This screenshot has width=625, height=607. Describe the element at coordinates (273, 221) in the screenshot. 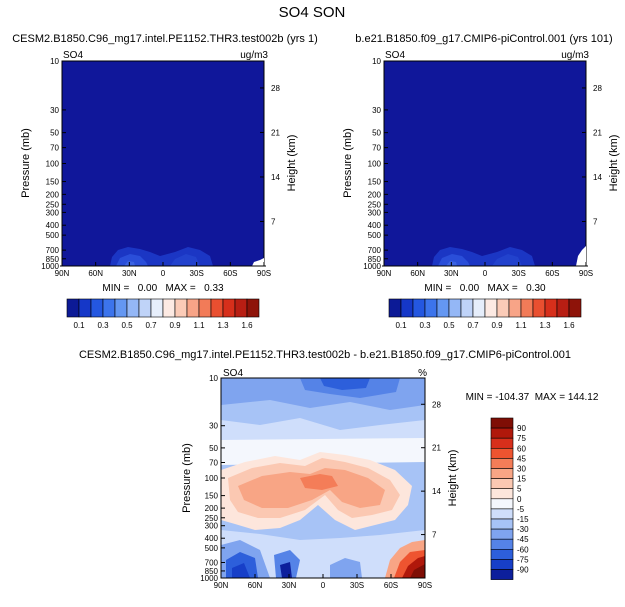

I see `panel-1-y2tick-label: 7` at that location.